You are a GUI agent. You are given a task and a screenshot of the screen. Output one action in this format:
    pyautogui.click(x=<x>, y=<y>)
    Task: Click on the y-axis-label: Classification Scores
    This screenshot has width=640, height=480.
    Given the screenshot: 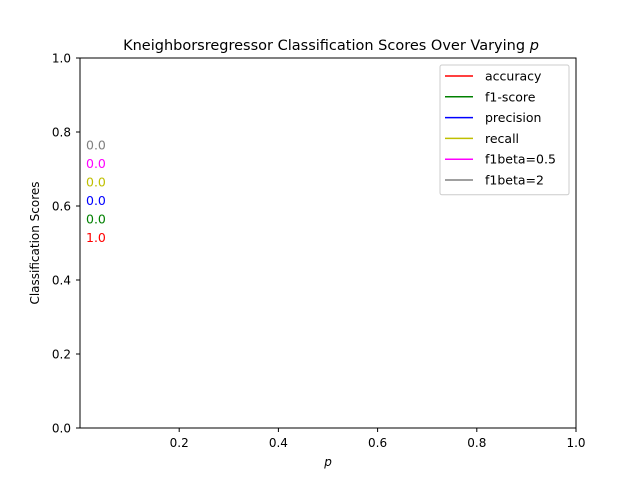 What is the action you would take?
    pyautogui.click(x=35, y=242)
    